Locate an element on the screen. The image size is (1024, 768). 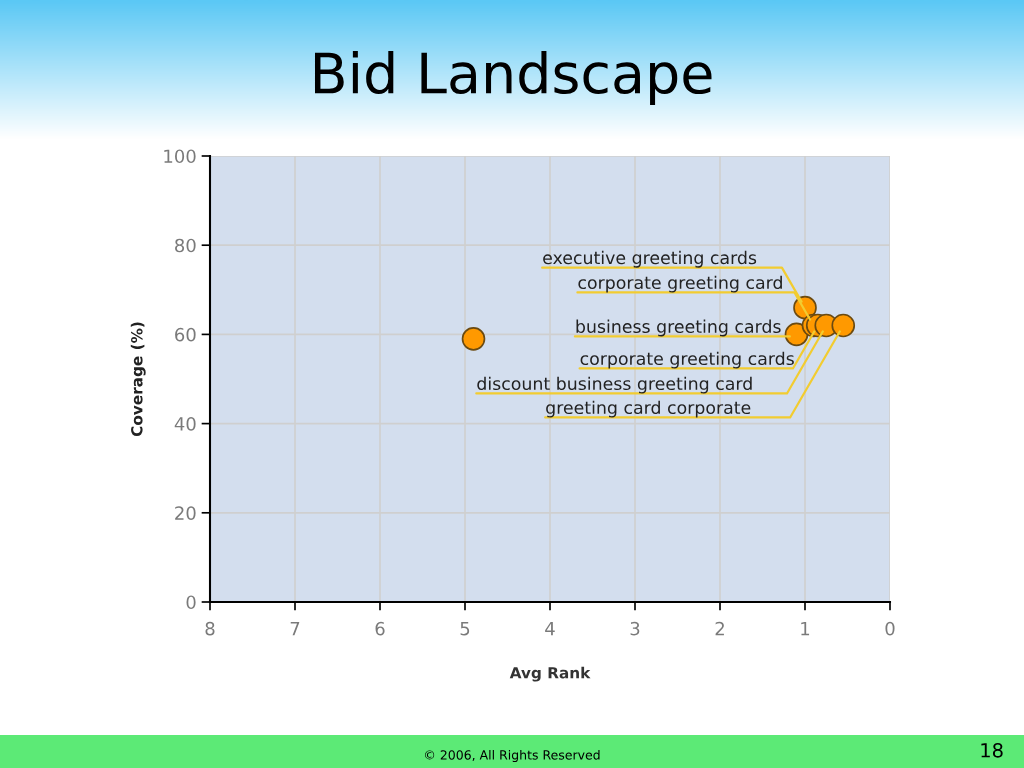
y-tick-label: 60 is located at coordinates (185, 334).